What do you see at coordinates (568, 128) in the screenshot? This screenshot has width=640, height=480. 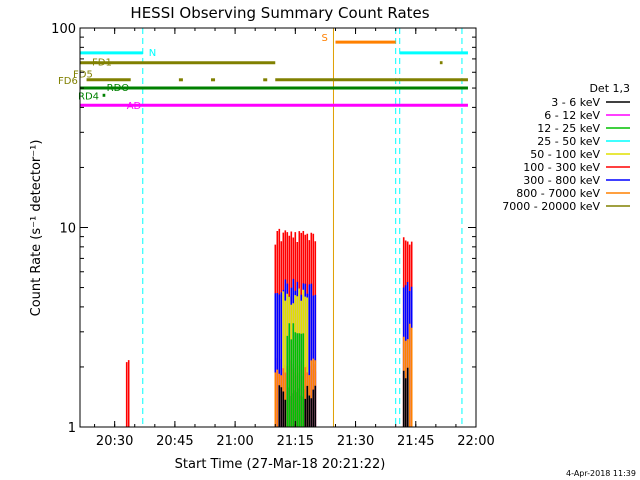 I see `legend-label-2: 12 - 25 keV` at bounding box center [568, 128].